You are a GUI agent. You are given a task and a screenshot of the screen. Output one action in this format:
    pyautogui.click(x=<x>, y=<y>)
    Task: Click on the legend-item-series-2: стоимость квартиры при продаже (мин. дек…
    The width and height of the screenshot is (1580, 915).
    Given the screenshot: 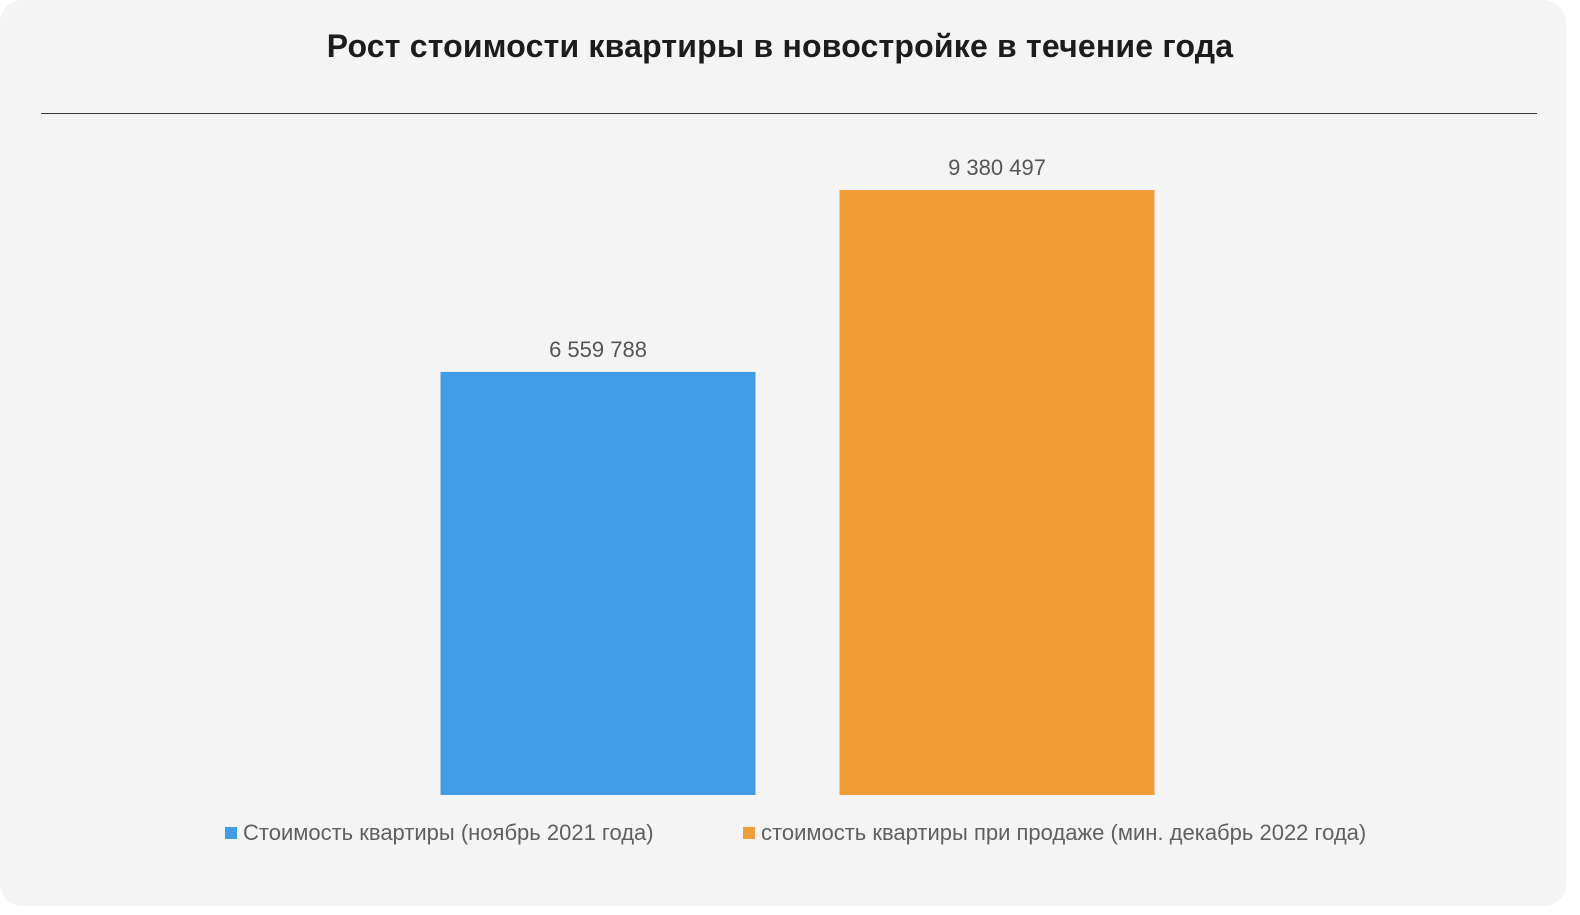 What is the action you would take?
    pyautogui.click(x=1054, y=833)
    